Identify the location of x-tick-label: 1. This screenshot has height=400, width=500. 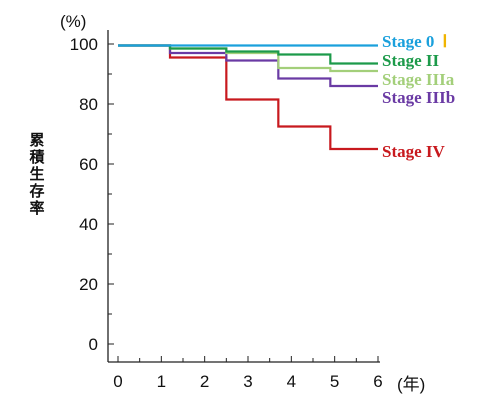
(161, 381).